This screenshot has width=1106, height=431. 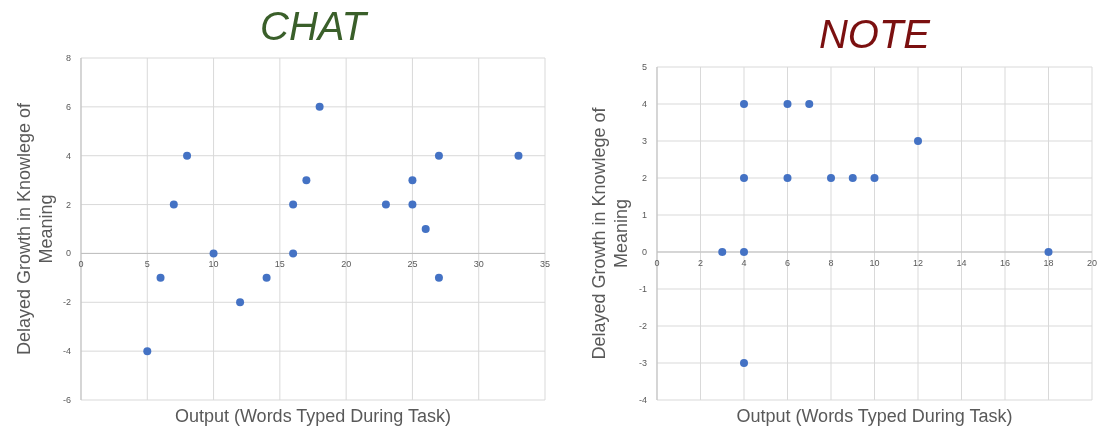 What do you see at coordinates (644, 141) in the screenshot?
I see `y-tick-label: 3` at bounding box center [644, 141].